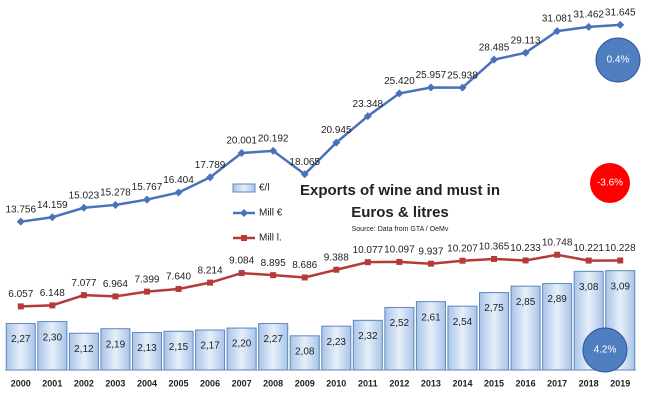 This screenshot has height=401, width=650. What do you see at coordinates (273, 139) in the screenshot?
I see `data-label: 20.192` at bounding box center [273, 139].